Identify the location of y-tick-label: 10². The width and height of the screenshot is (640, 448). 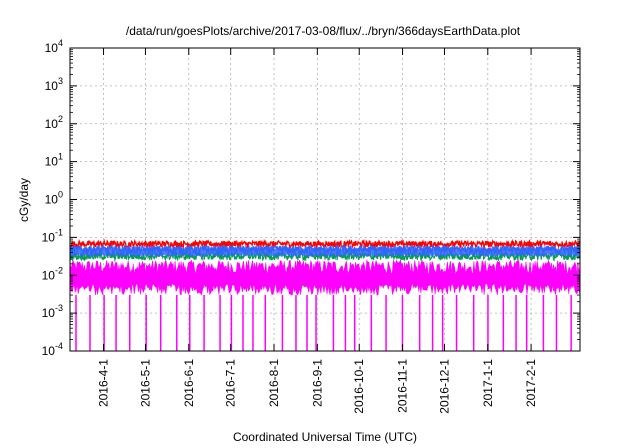
(54, 122).